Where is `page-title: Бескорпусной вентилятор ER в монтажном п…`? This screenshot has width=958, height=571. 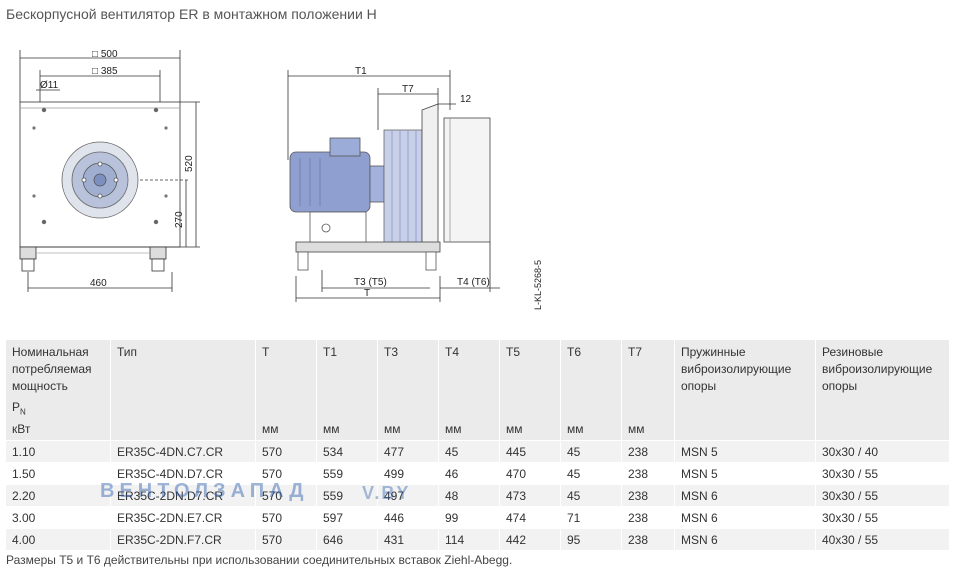 page-title: Бескорпусной вентилятор ER в монтажном п… is located at coordinates (191, 14).